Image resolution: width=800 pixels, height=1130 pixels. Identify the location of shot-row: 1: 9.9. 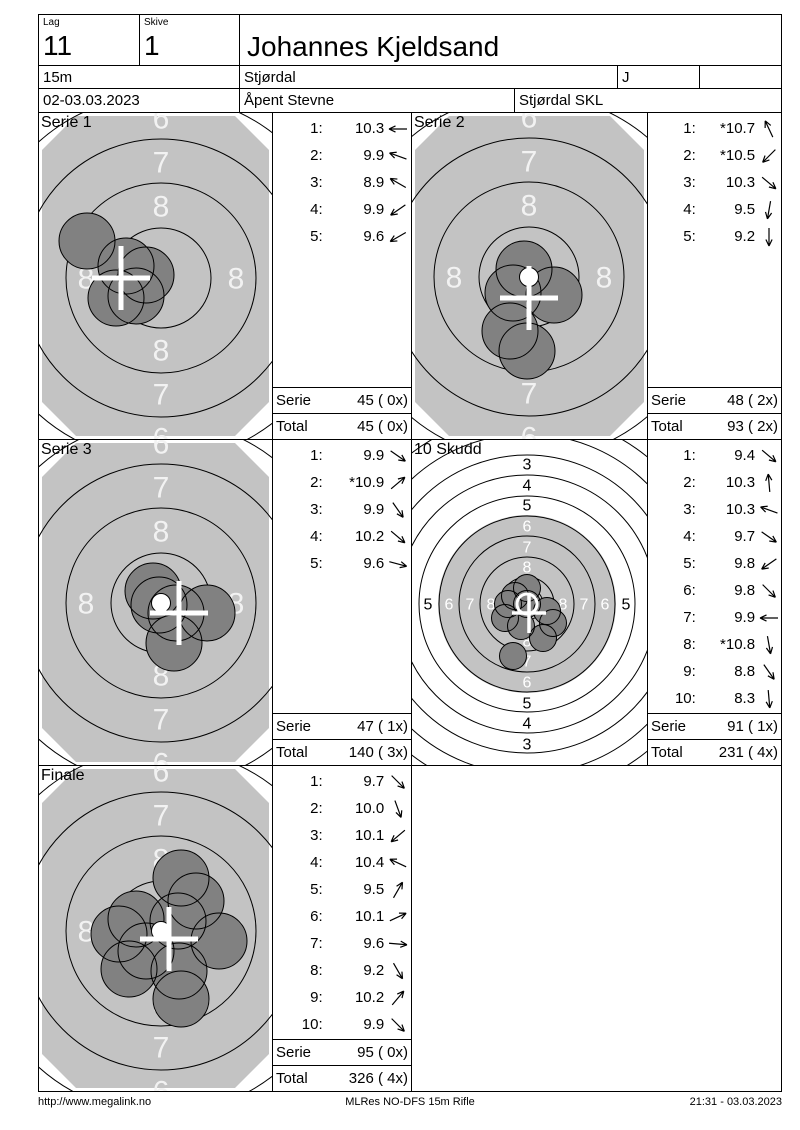
(342, 455).